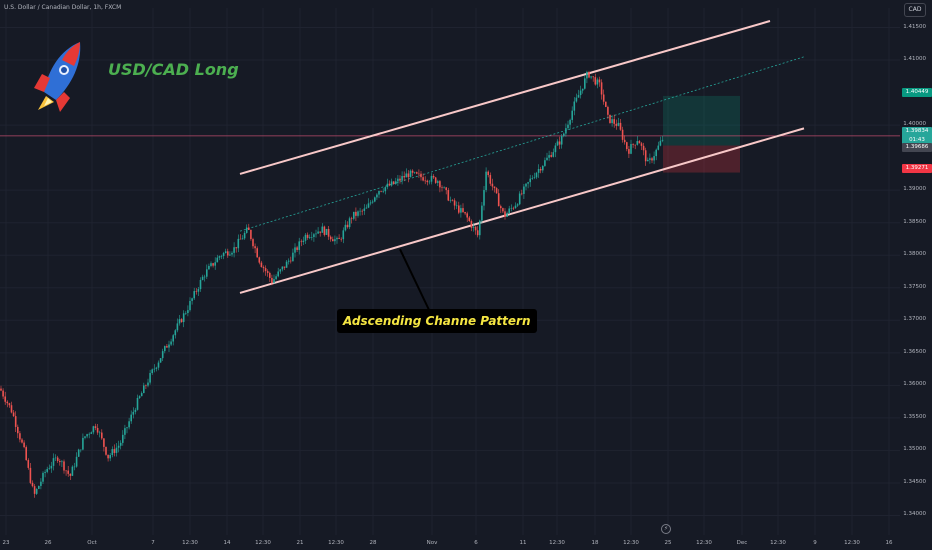  Describe the element at coordinates (666, 529) in the screenshot. I see `flash-icon: ⚡` at that location.